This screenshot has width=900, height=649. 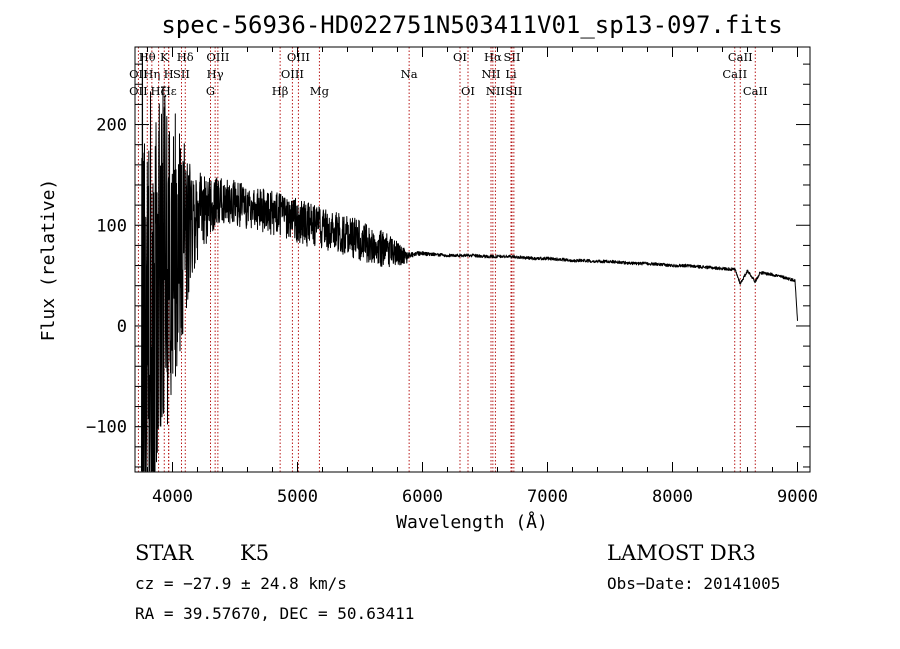 What do you see at coordinates (547, 497) in the screenshot?
I see `x-tick-label: 7000` at bounding box center [547, 497].